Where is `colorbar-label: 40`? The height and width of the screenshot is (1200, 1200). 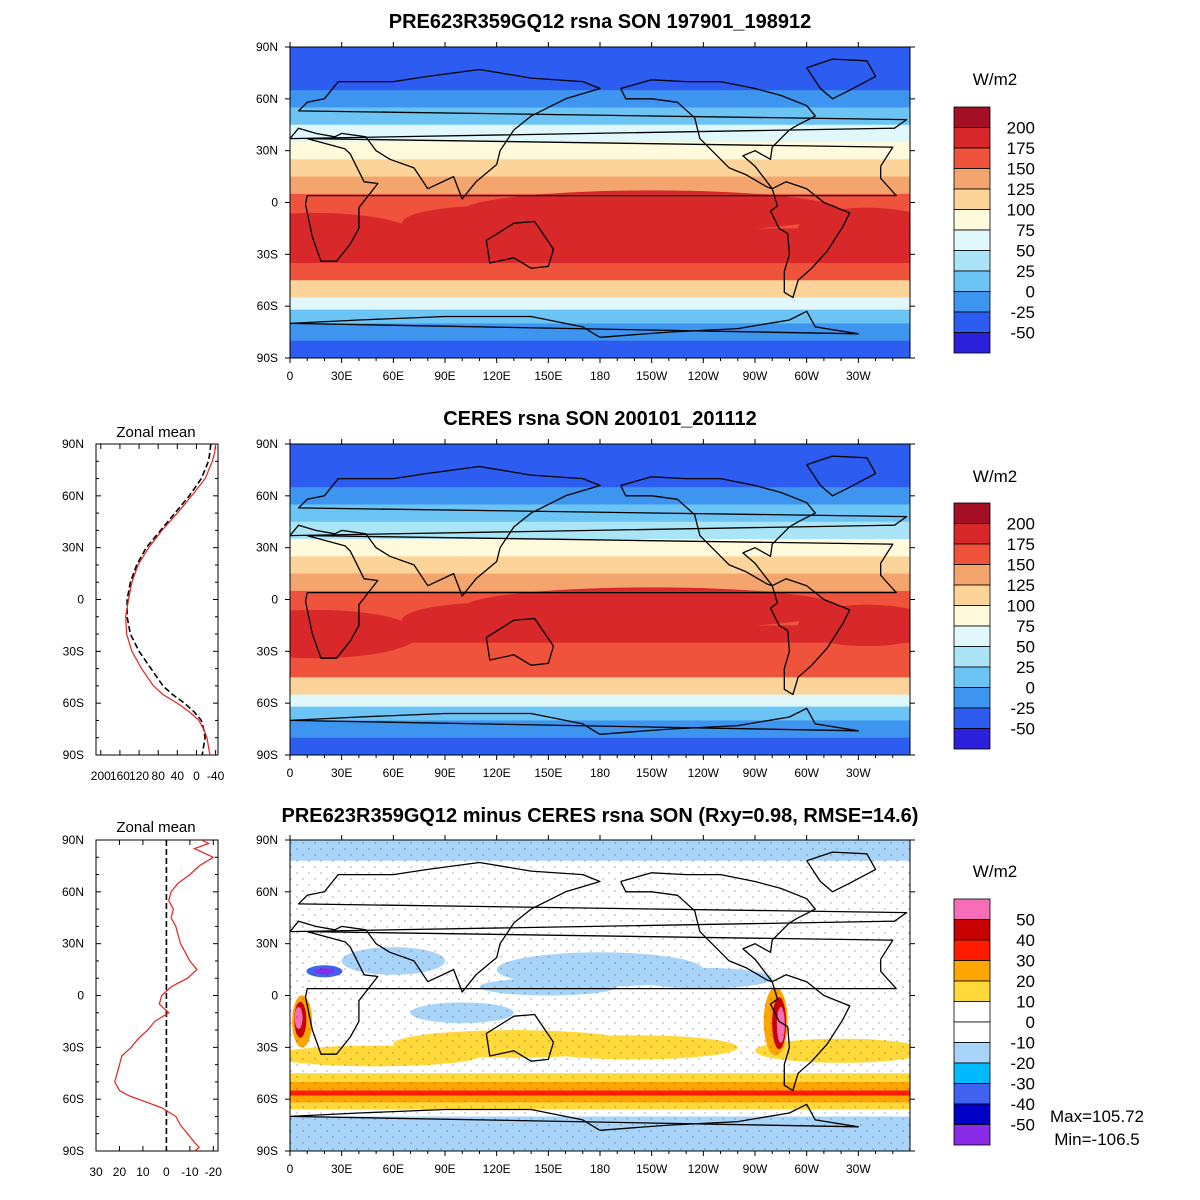
colorbar-label: 40 is located at coordinates (1025, 940).